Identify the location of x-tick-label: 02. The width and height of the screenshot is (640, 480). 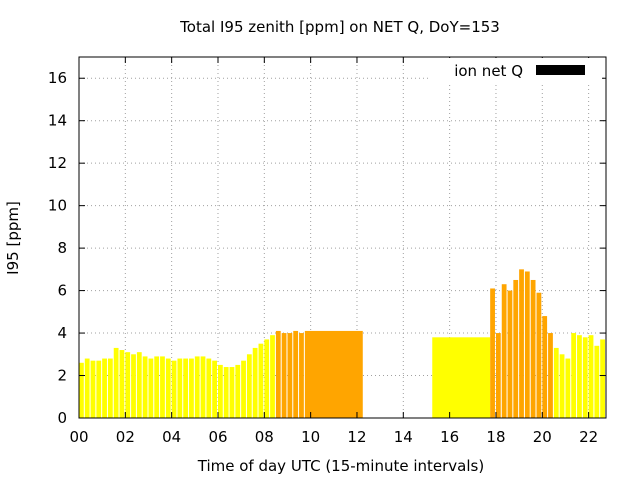
(125, 437).